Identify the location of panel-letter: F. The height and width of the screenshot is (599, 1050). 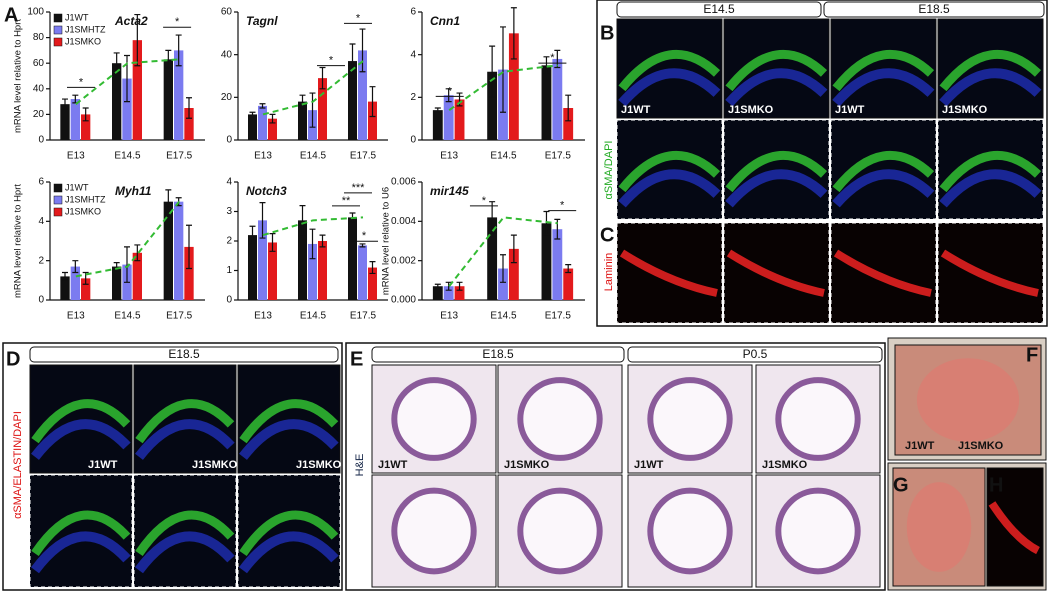
(1032, 355).